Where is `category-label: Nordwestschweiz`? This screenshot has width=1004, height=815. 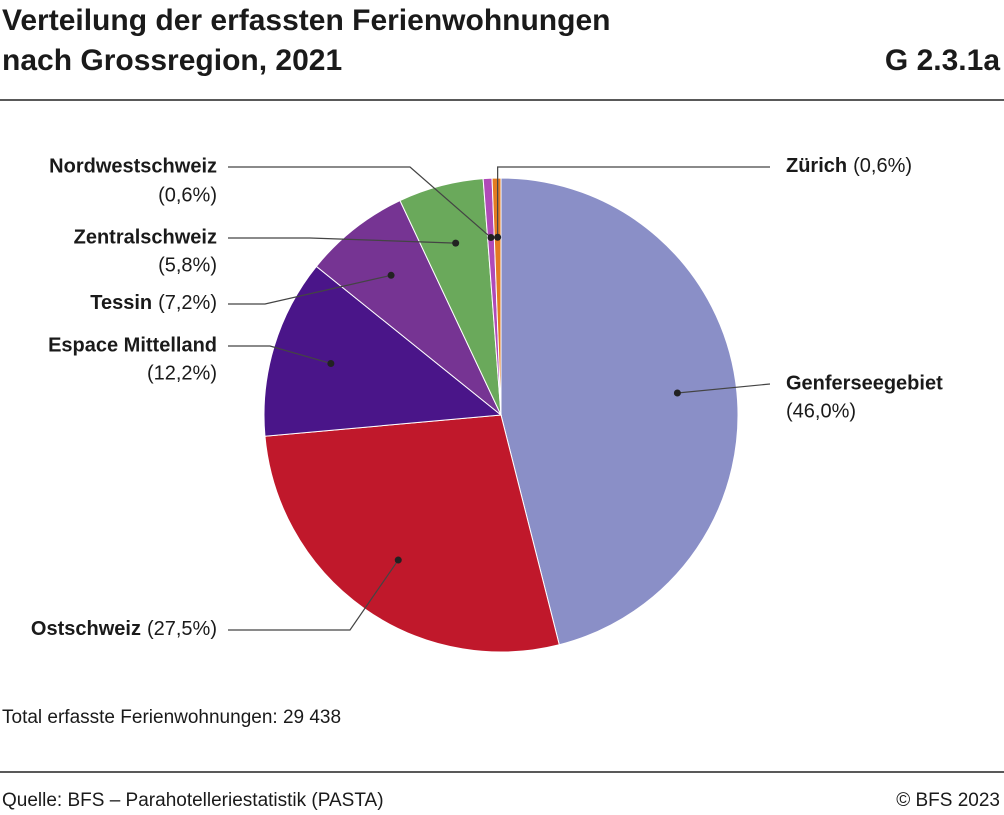
category-label: Nordwestschweiz is located at coordinates (133, 166).